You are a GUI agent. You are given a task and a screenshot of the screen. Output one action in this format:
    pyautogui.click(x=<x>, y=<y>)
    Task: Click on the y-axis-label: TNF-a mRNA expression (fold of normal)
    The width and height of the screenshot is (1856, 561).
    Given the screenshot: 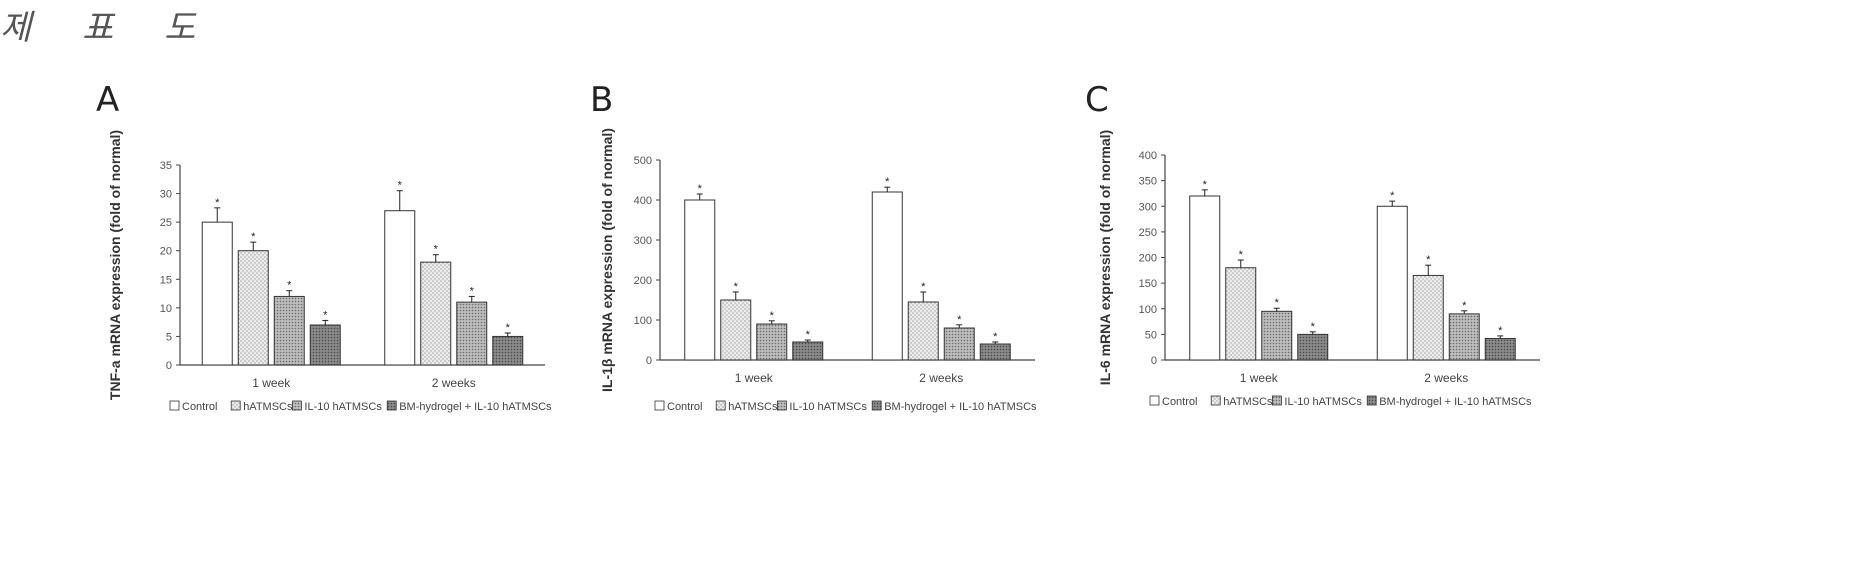 What is the action you would take?
    pyautogui.click(x=115, y=265)
    